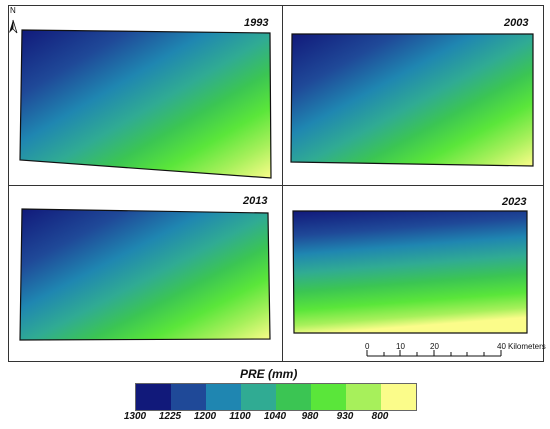 The image size is (550, 429). Describe the element at coordinates (205, 416) in the screenshot. I see `legend-label-1200: 1200` at that location.